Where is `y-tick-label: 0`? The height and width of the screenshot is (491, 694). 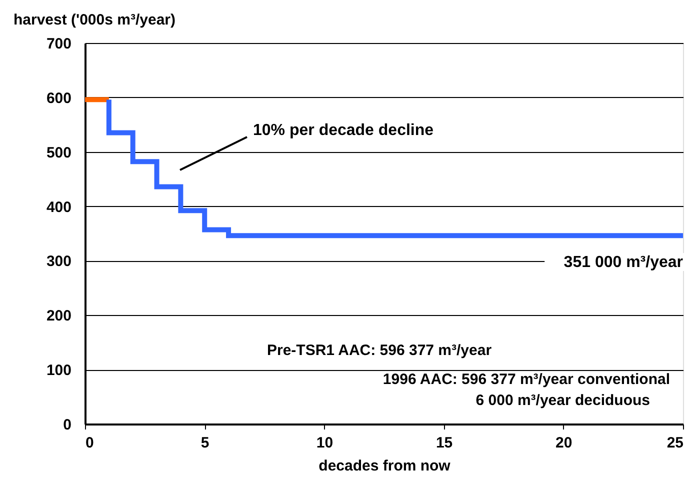
y-tick-label: 0 is located at coordinates (67, 425).